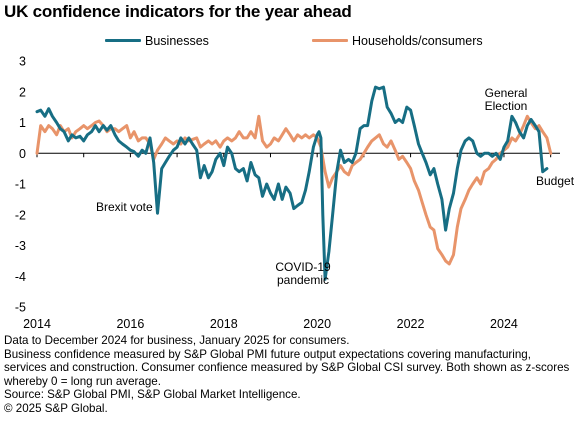 The image size is (579, 431). What do you see at coordinates (317, 324) in the screenshot?
I see `x-tick-label: 2020` at bounding box center [317, 324].